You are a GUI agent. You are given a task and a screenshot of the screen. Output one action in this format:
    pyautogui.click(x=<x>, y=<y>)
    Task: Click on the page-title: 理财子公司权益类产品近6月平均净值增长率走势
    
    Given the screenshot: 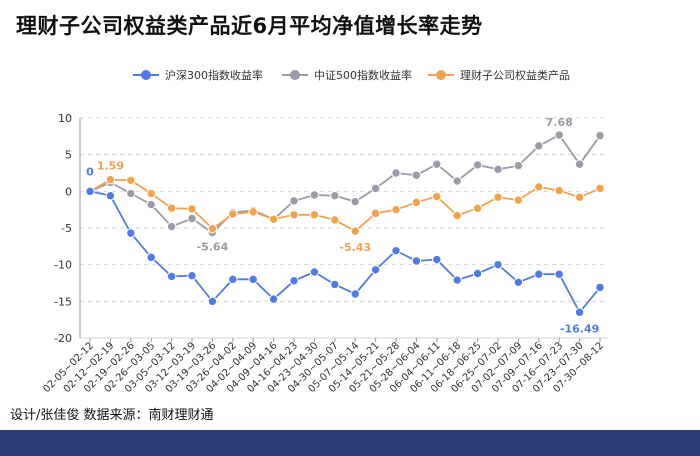 What is the action you would take?
    pyautogui.click(x=249, y=26)
    